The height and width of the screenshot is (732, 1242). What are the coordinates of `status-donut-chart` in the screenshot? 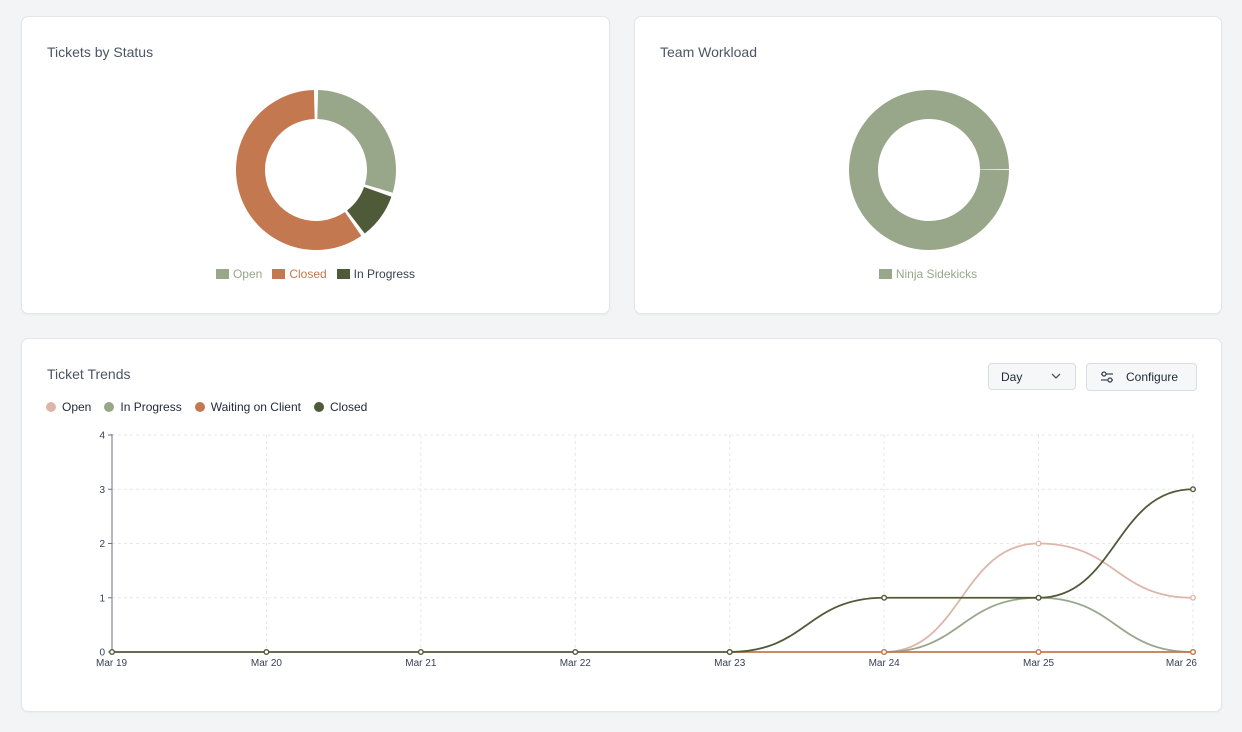 It's located at (316, 170).